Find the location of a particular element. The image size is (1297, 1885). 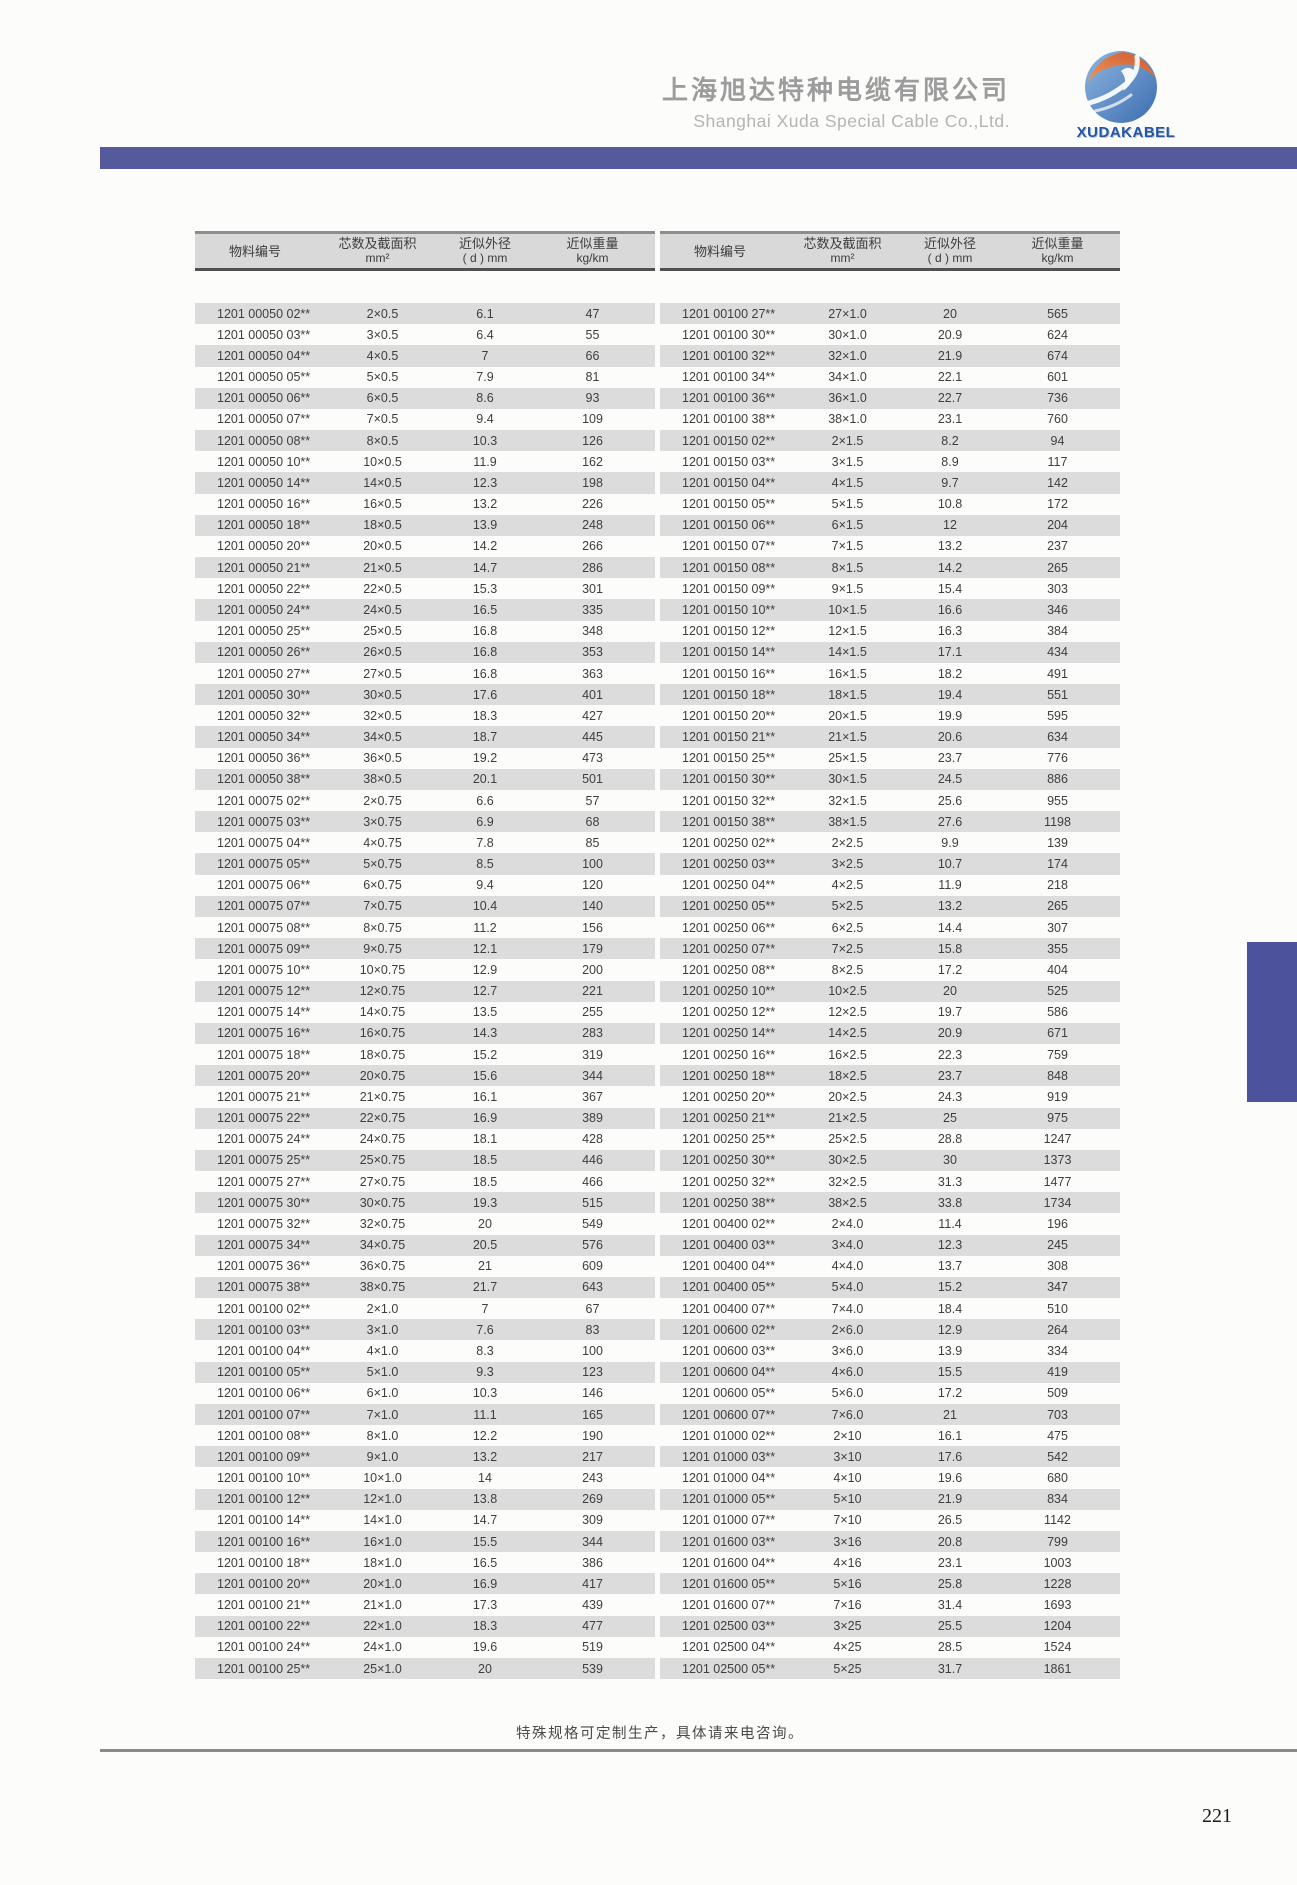

material-number: 1201 00075 38** is located at coordinates (264, 1287).